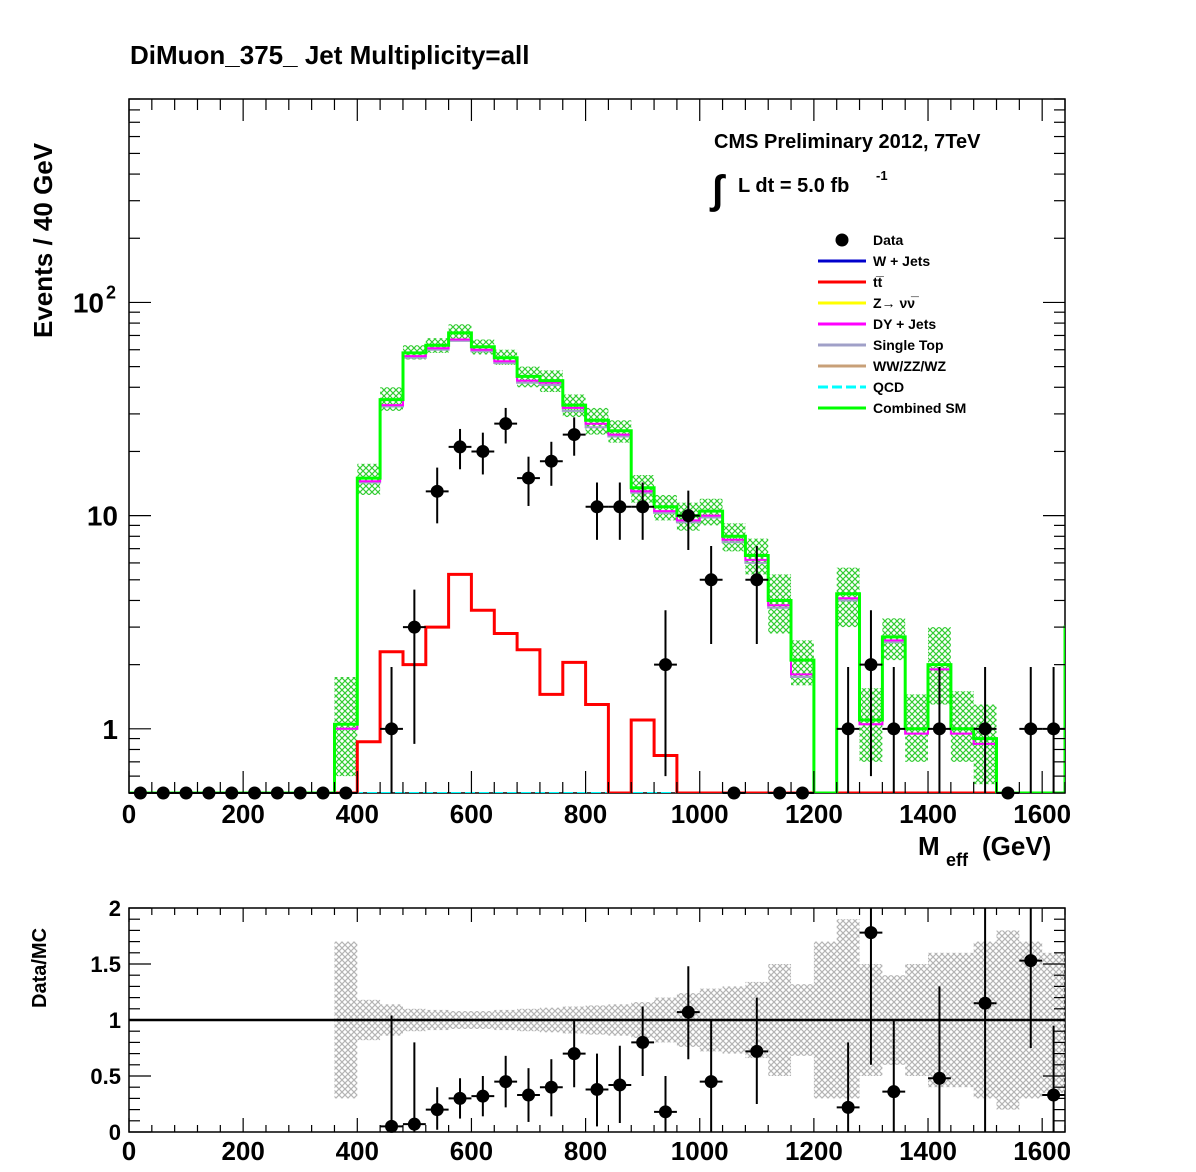  I want to click on x-label-unit: (GeV), so click(1016, 846).